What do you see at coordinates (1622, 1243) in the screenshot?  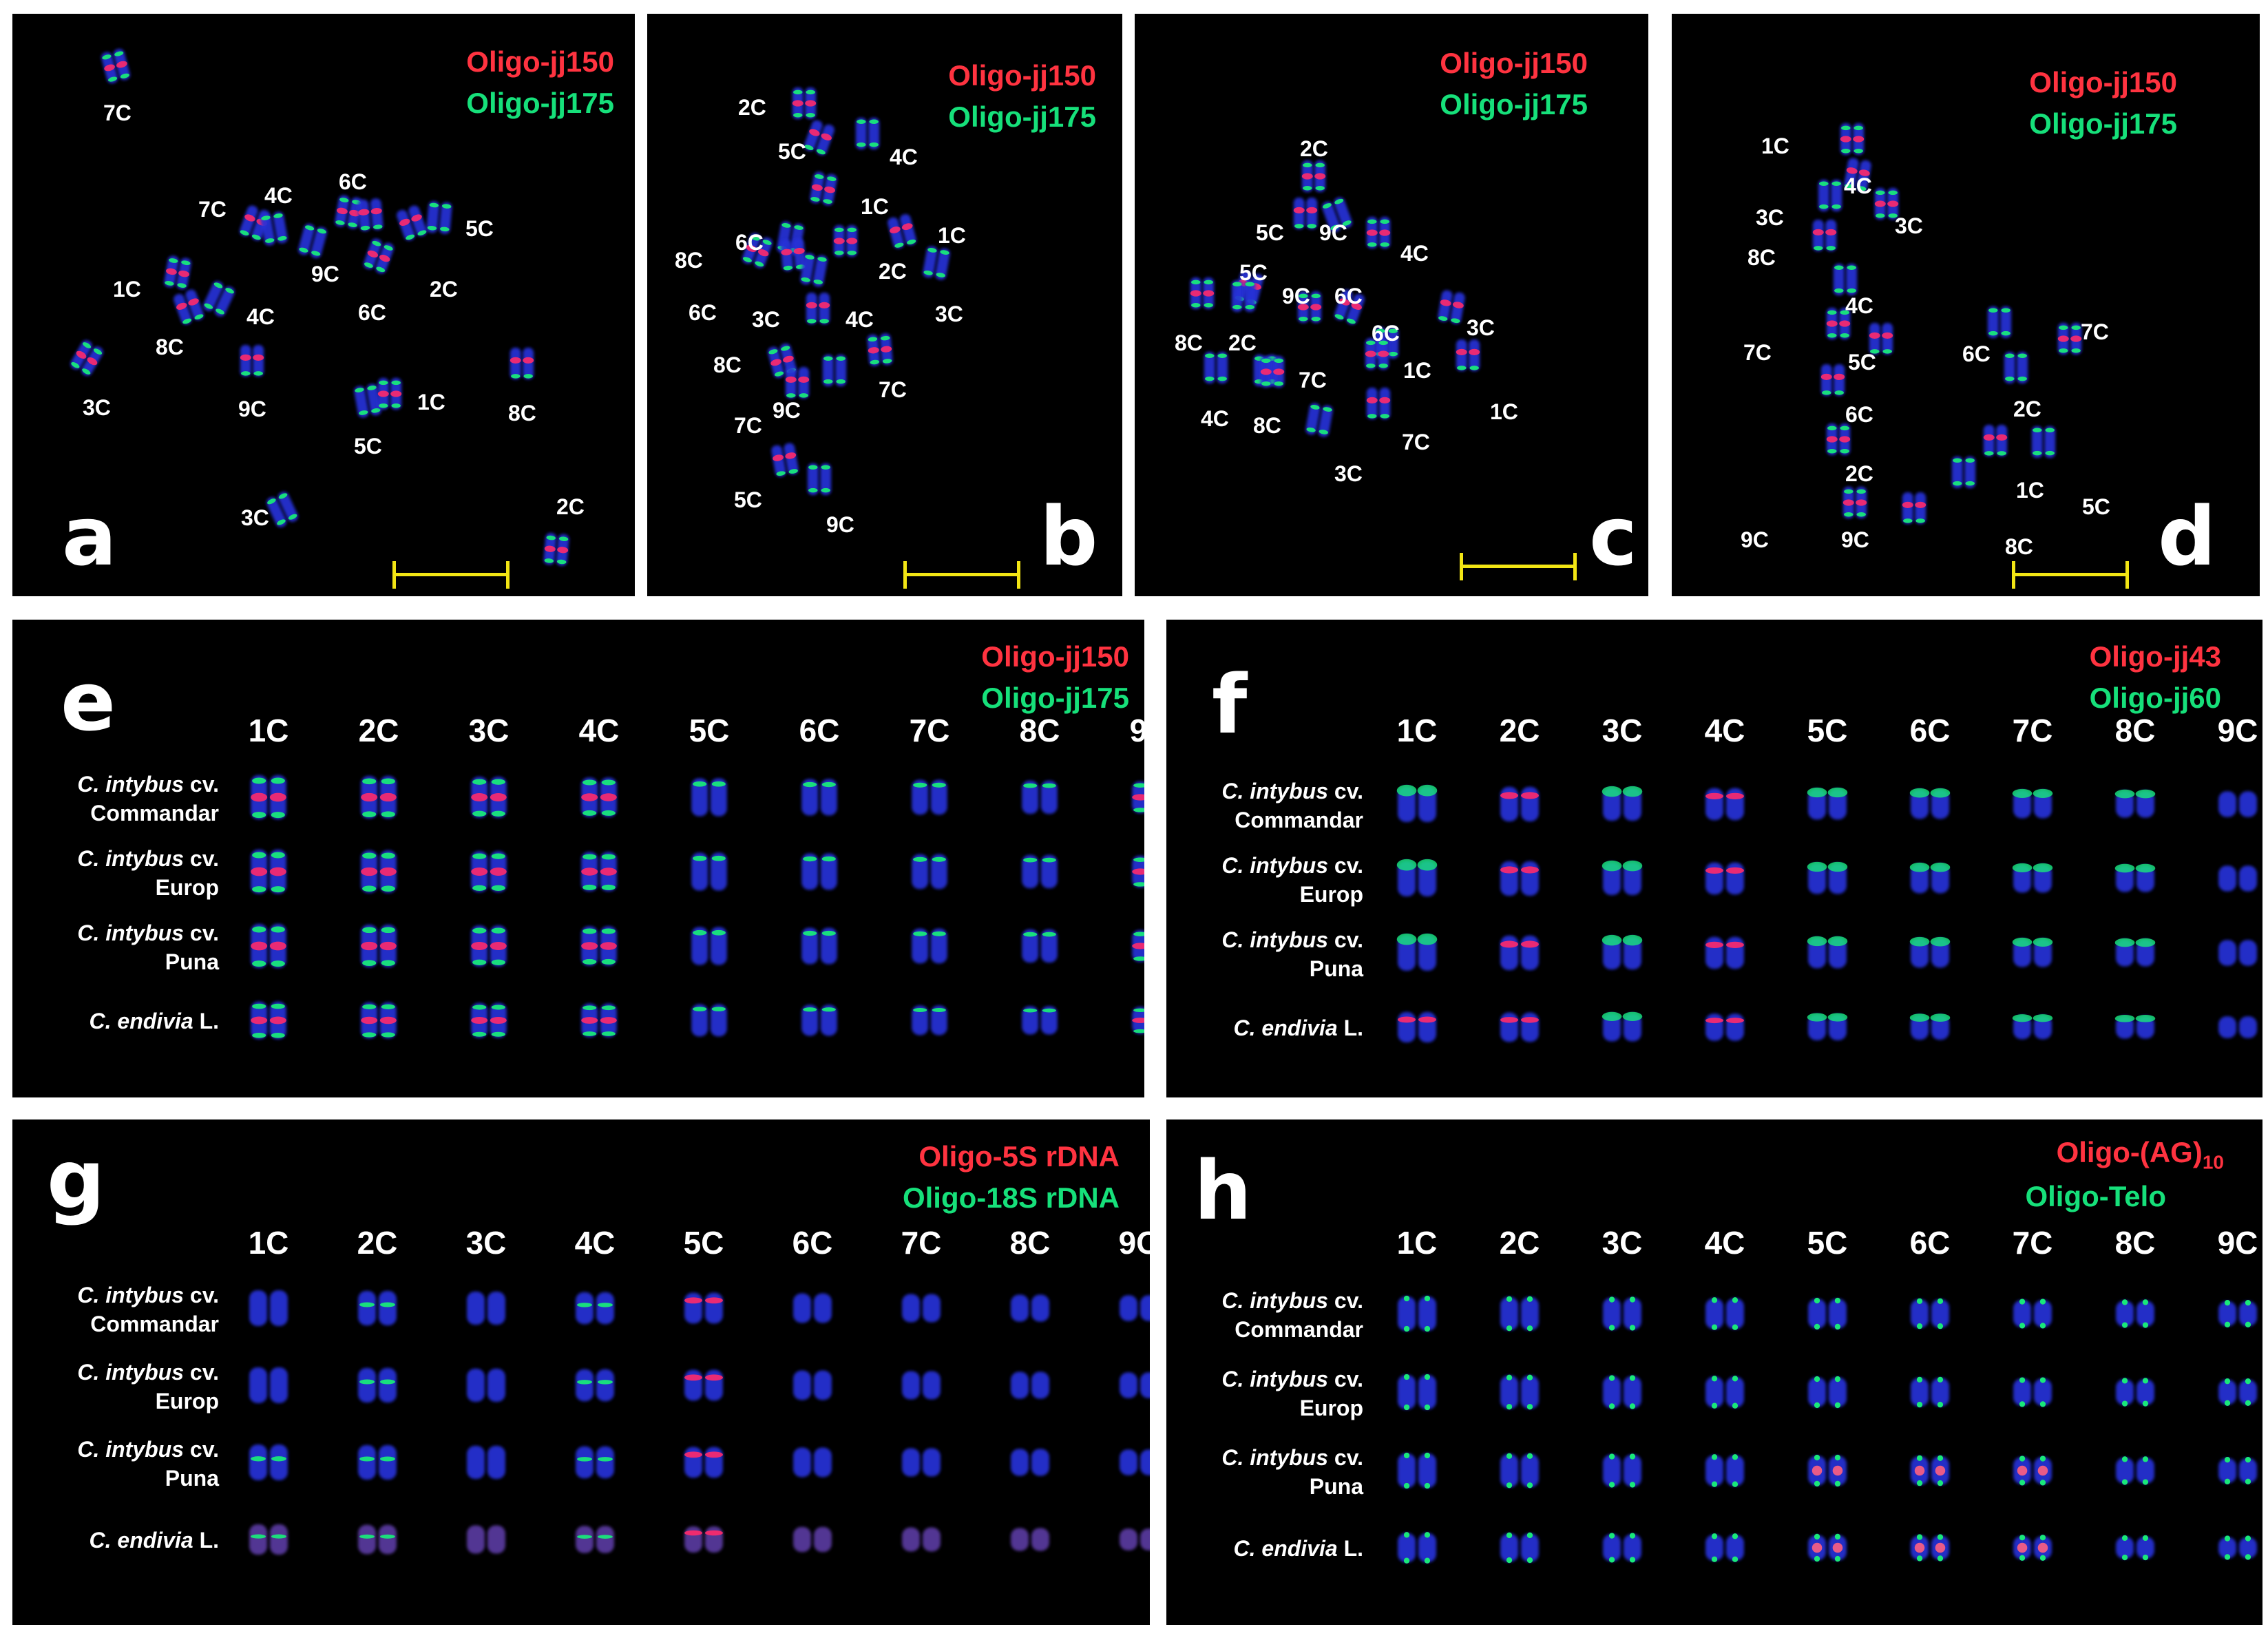 I see `column-header-3c: 3C` at bounding box center [1622, 1243].